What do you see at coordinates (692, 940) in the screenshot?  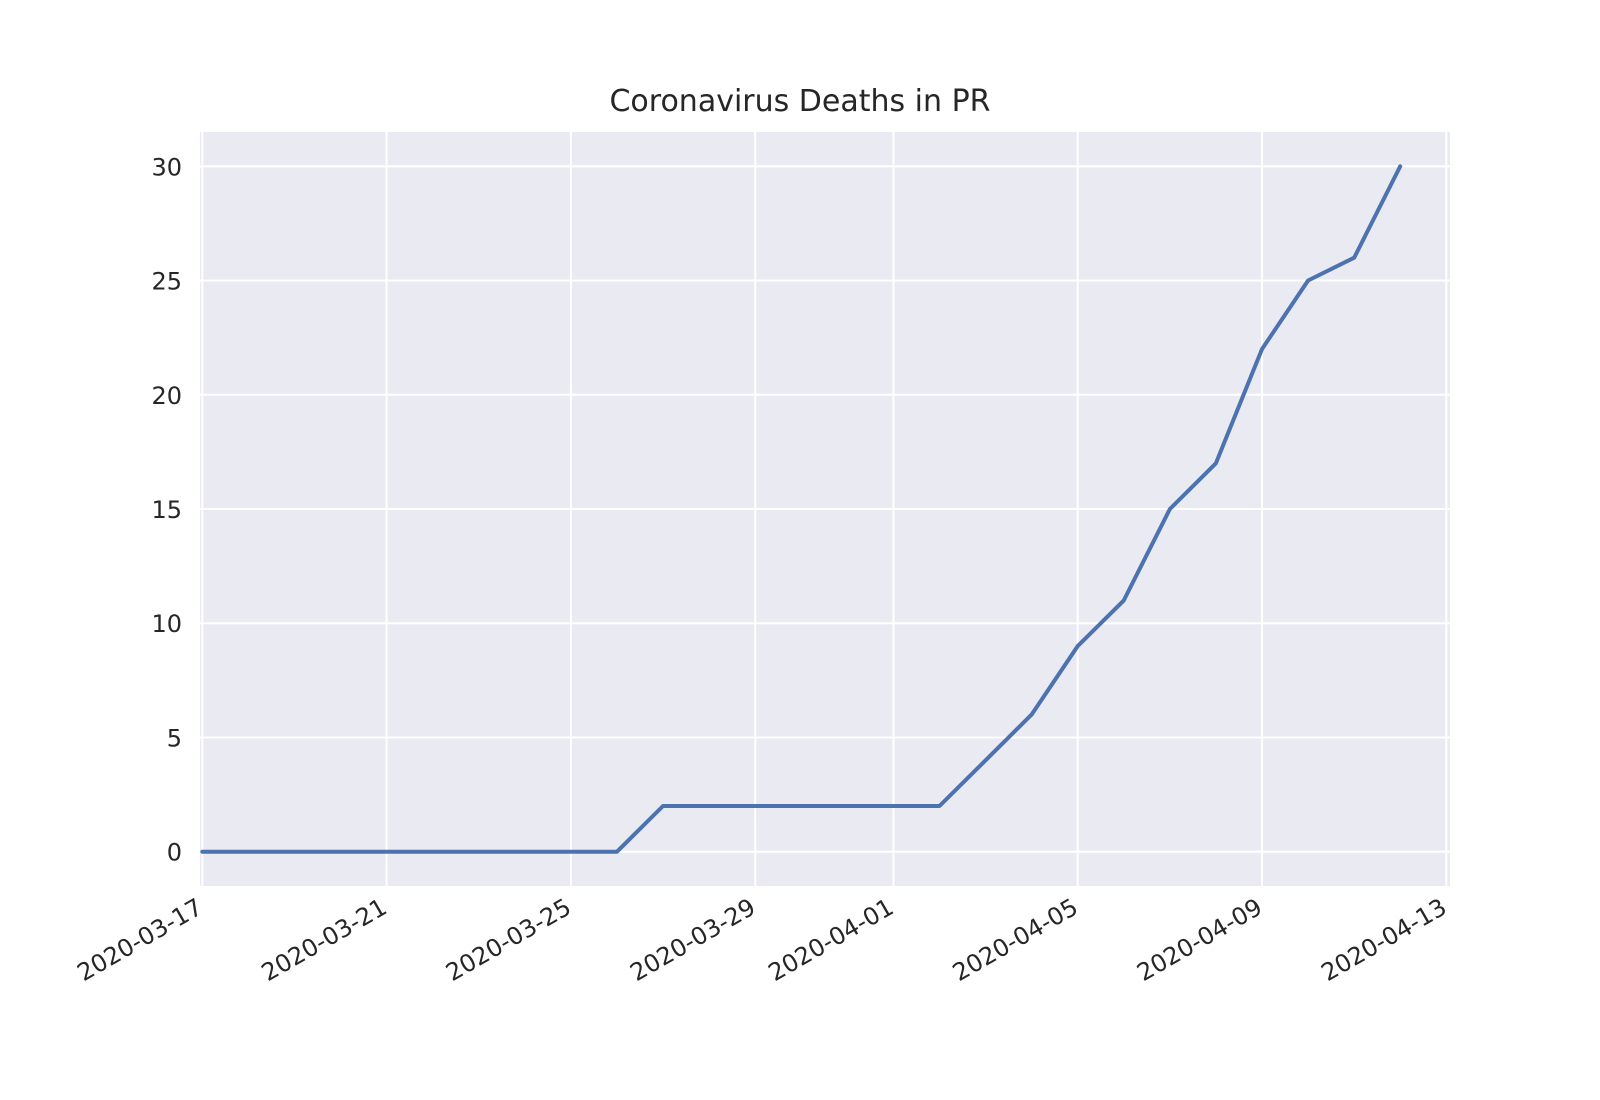 I see `x-tick-label: 2020-03-29` at bounding box center [692, 940].